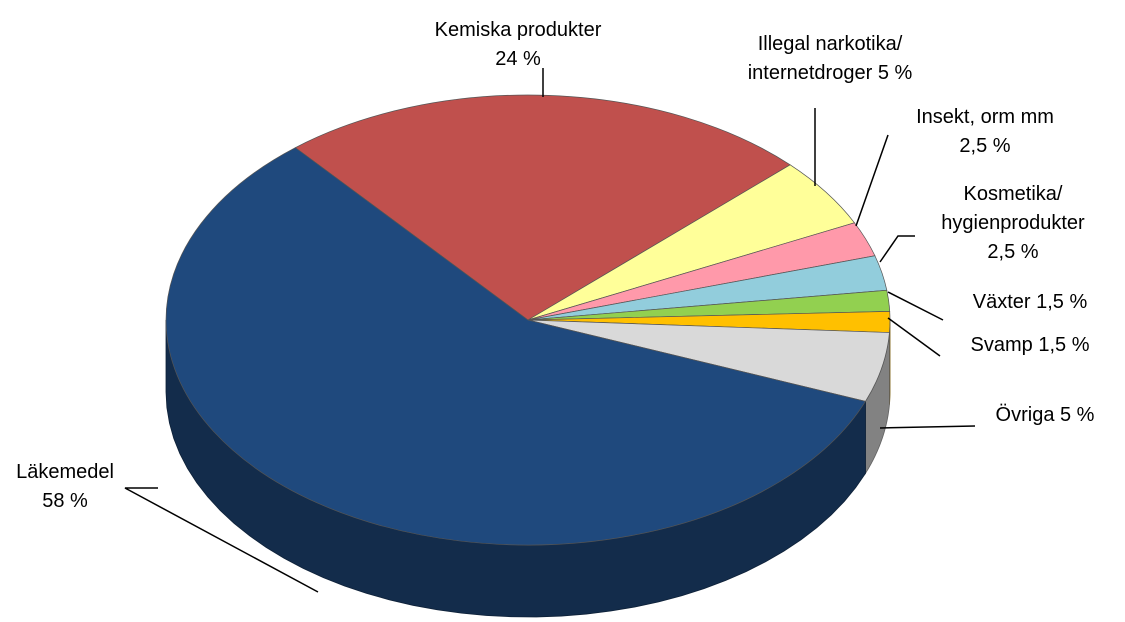 The width and height of the screenshot is (1125, 622). Describe the element at coordinates (1013, 208) in the screenshot. I see `category-label: Kosmetika/ hygienprodukter` at that location.